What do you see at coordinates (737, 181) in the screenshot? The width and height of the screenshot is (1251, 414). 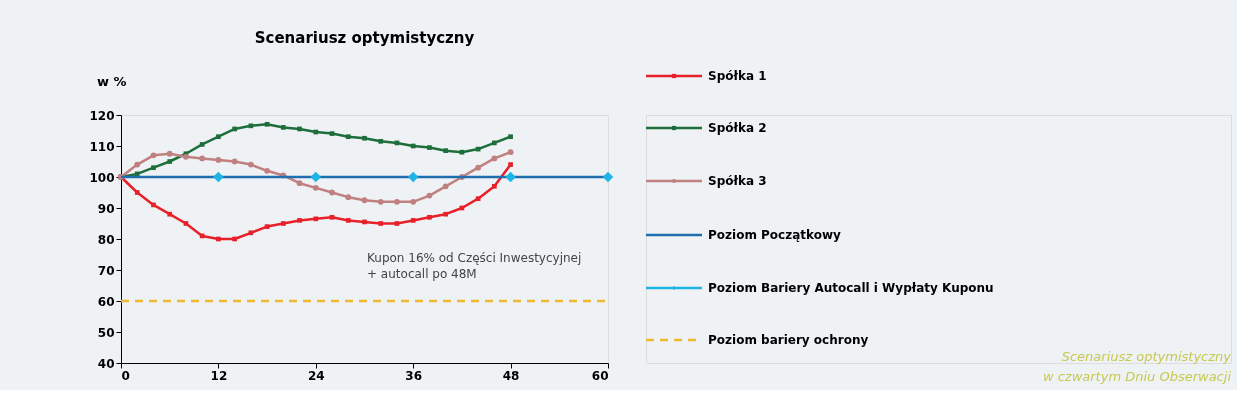 I see `legend-label: Spółka 3` at bounding box center [737, 181].